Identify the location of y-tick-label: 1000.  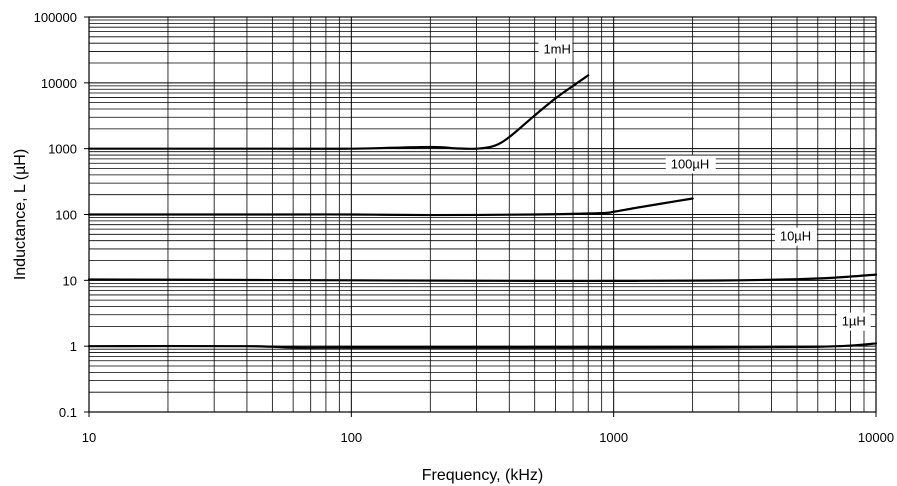
(62, 149).